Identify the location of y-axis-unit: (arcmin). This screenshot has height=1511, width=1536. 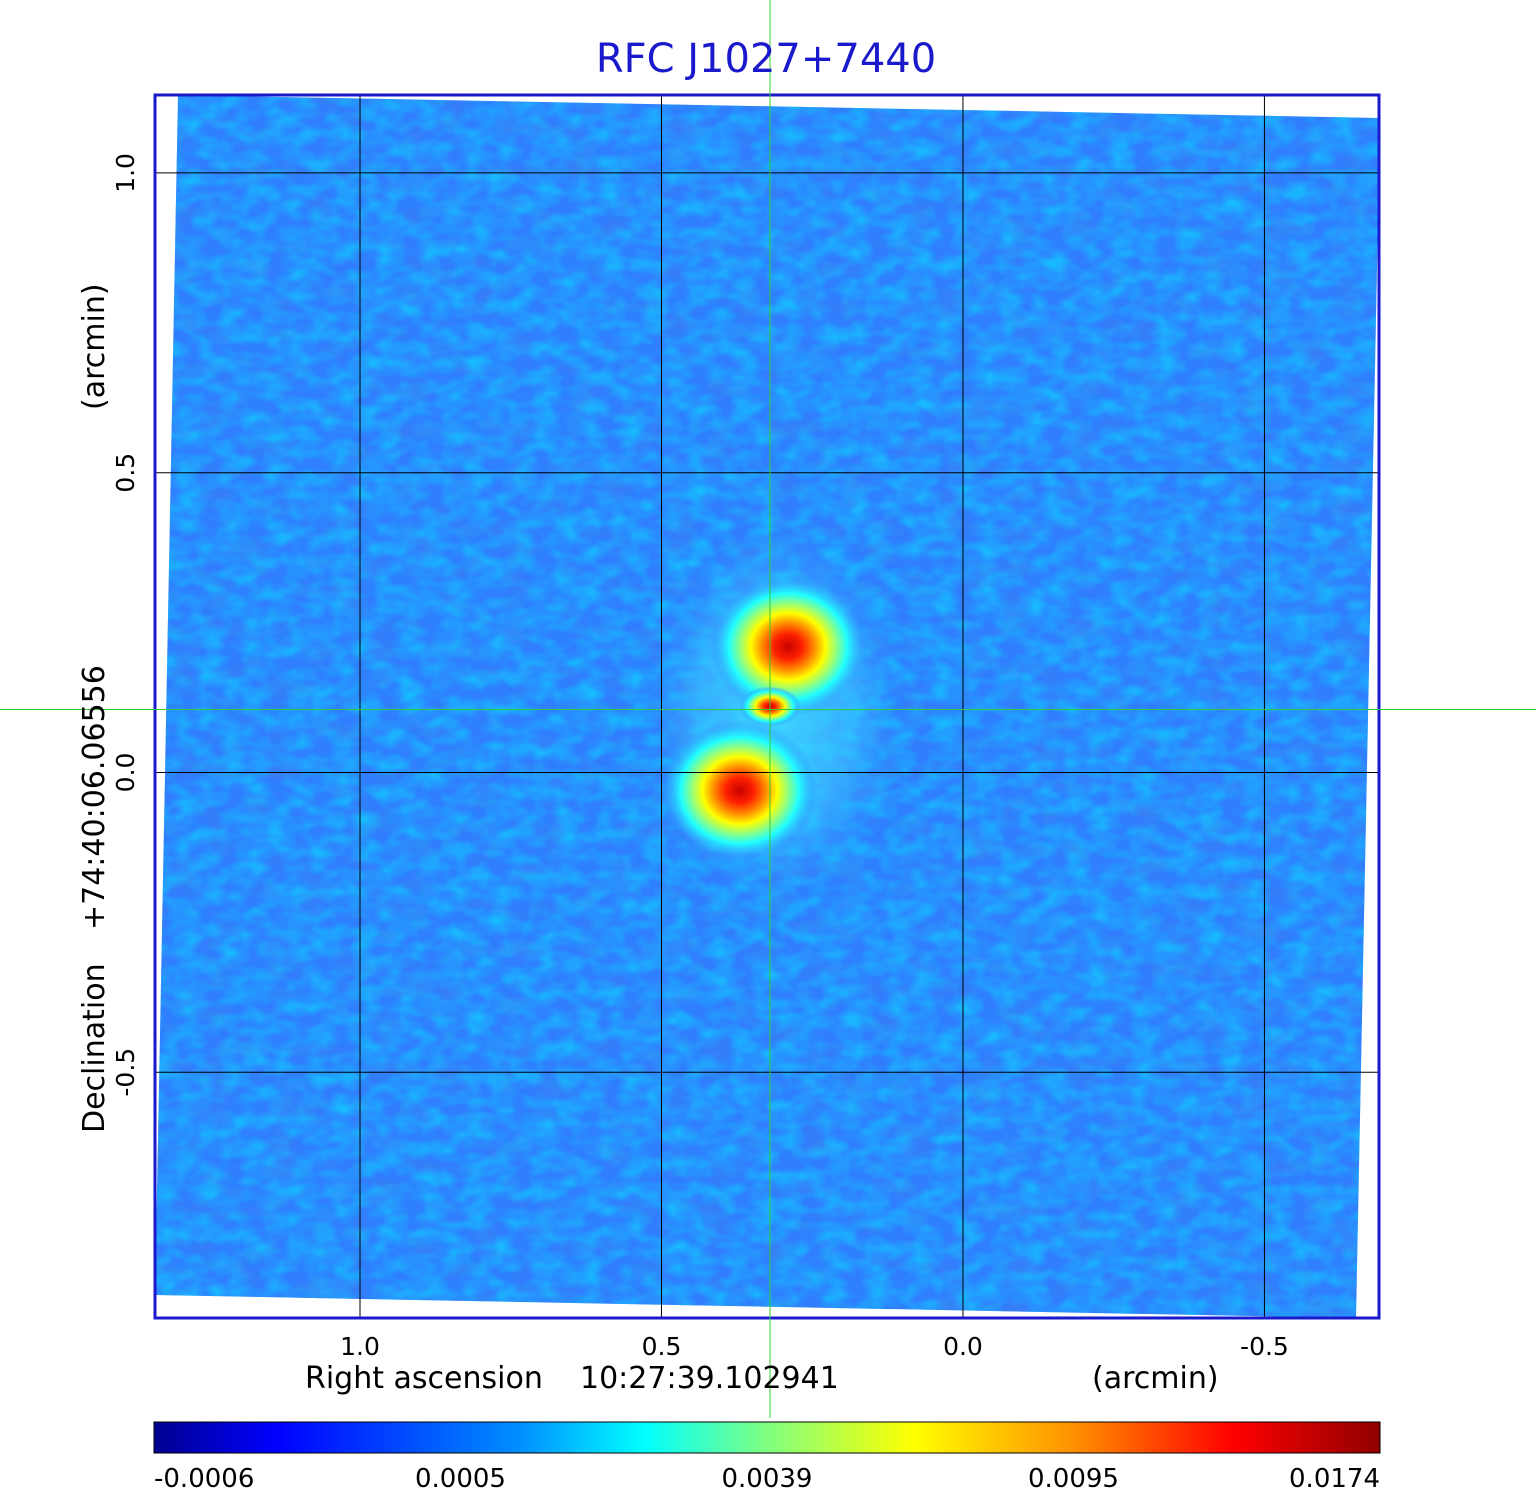
(94, 346).